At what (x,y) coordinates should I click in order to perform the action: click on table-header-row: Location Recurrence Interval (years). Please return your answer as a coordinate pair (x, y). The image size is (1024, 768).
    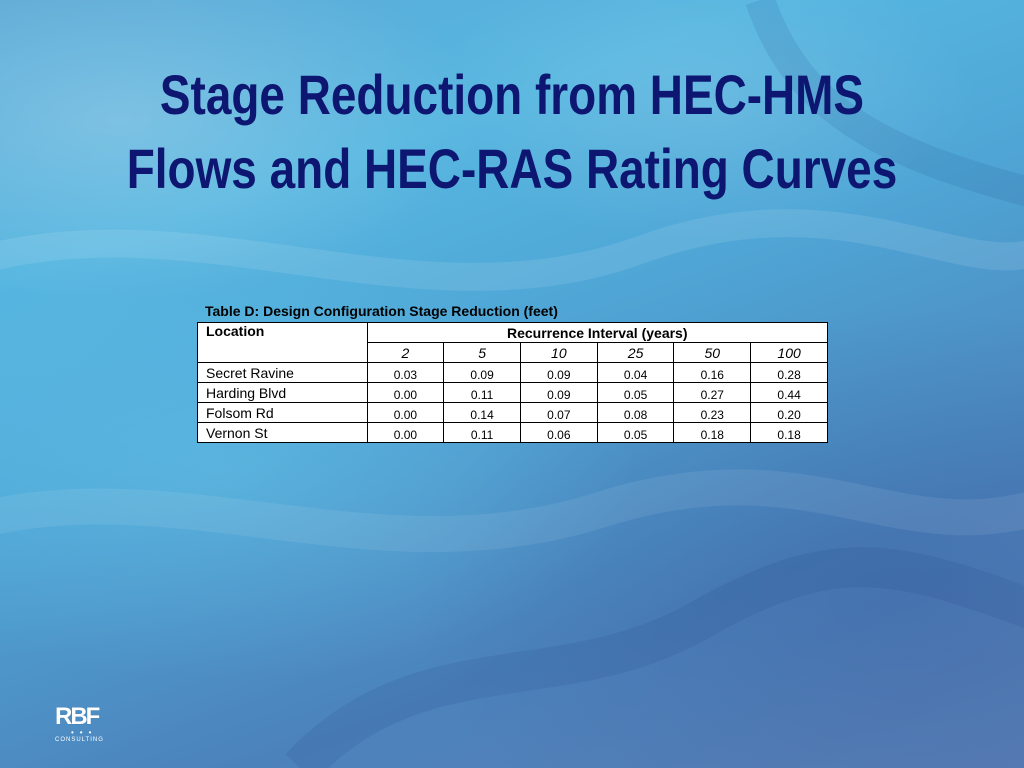
    Looking at the image, I should click on (512, 342).